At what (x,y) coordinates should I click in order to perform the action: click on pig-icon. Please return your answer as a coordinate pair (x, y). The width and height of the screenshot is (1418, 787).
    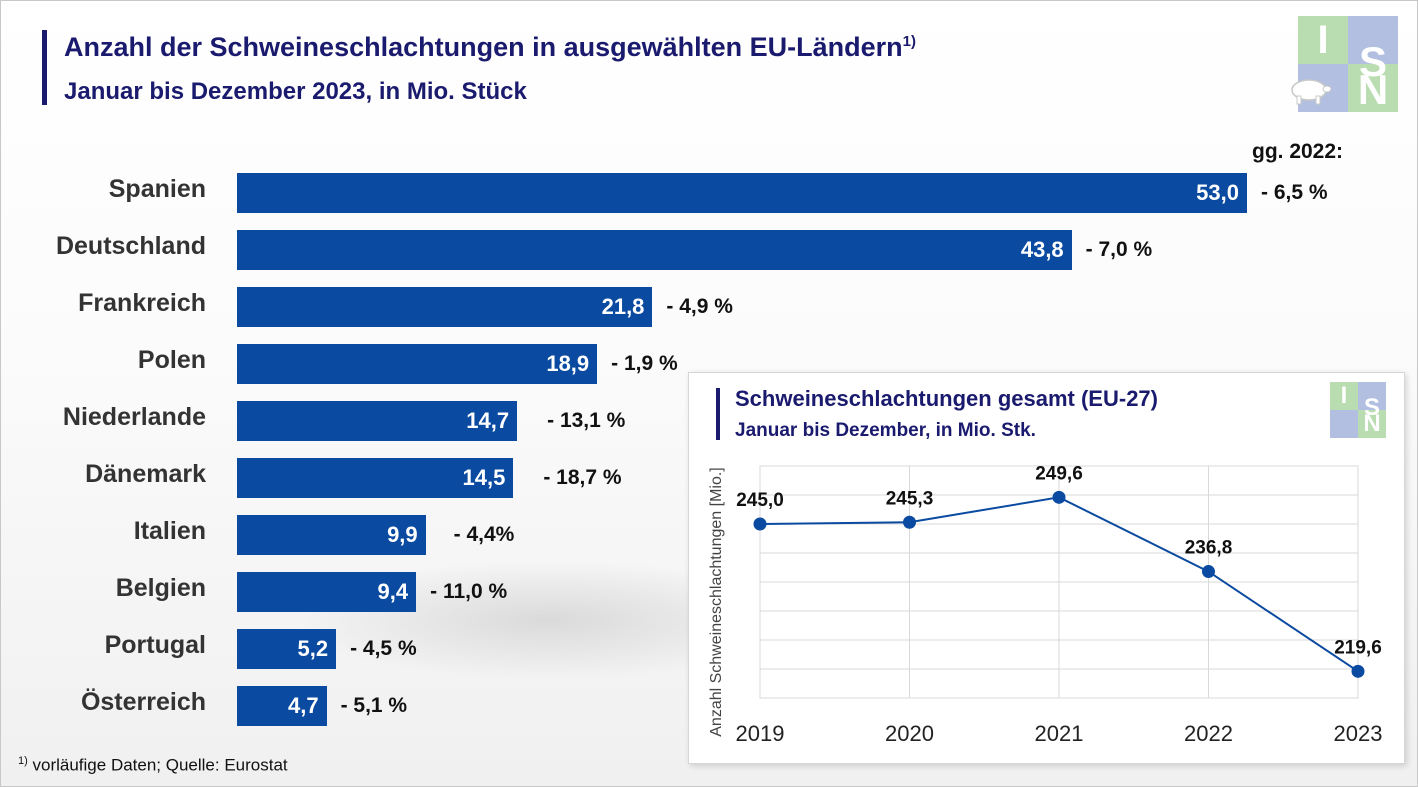
    Looking at the image, I should click on (1311, 92).